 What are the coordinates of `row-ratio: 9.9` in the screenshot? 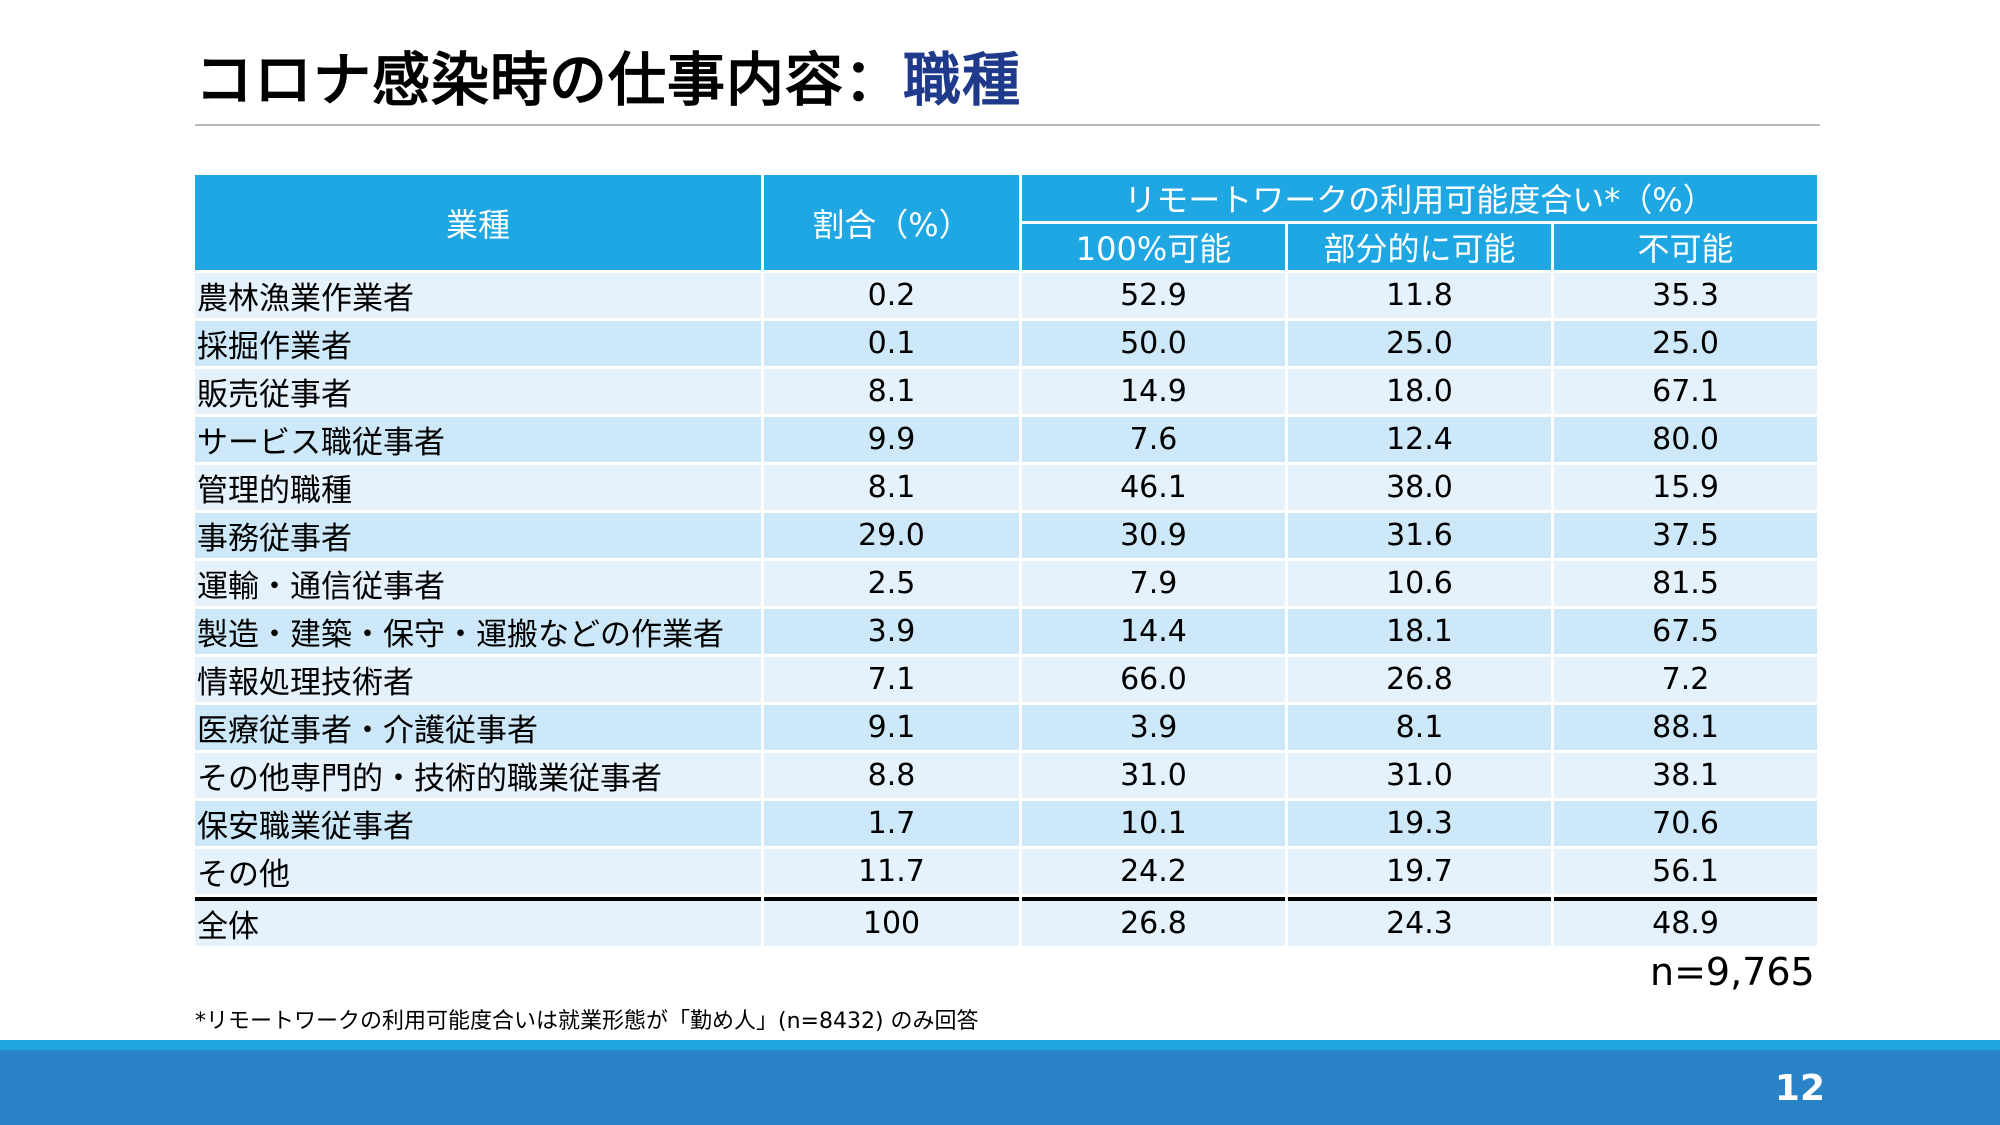 It's located at (891, 439).